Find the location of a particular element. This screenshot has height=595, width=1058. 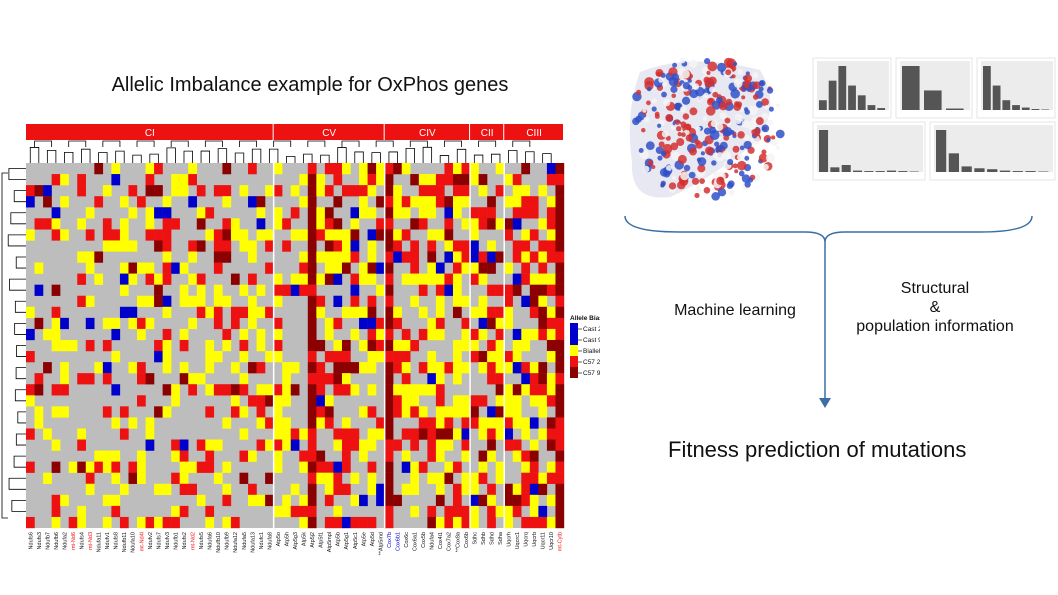

gene-label: Atp5mpl is located at coordinates (330, 542).